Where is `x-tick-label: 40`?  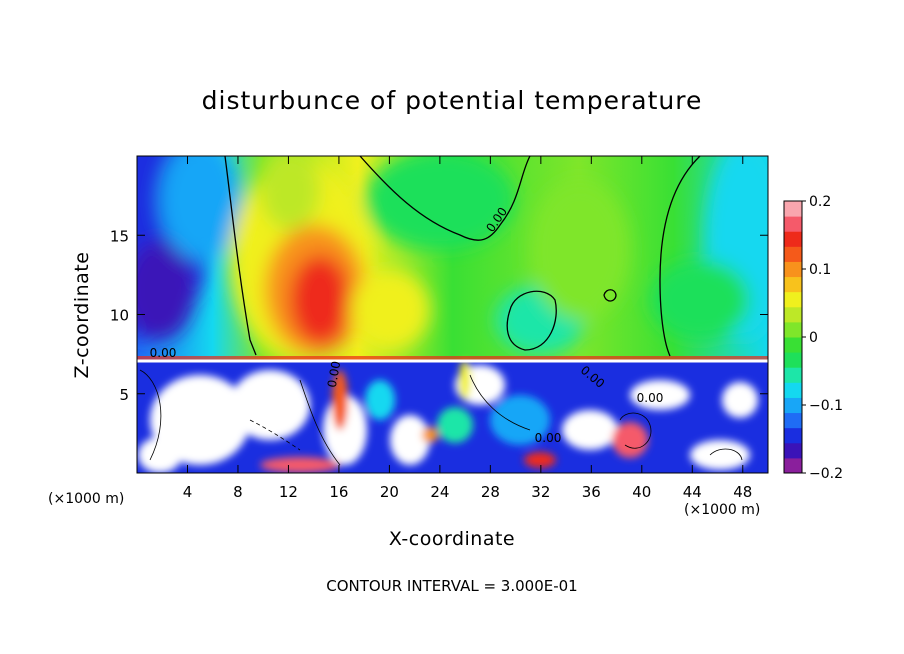
x-tick-label: 40 is located at coordinates (641, 492).